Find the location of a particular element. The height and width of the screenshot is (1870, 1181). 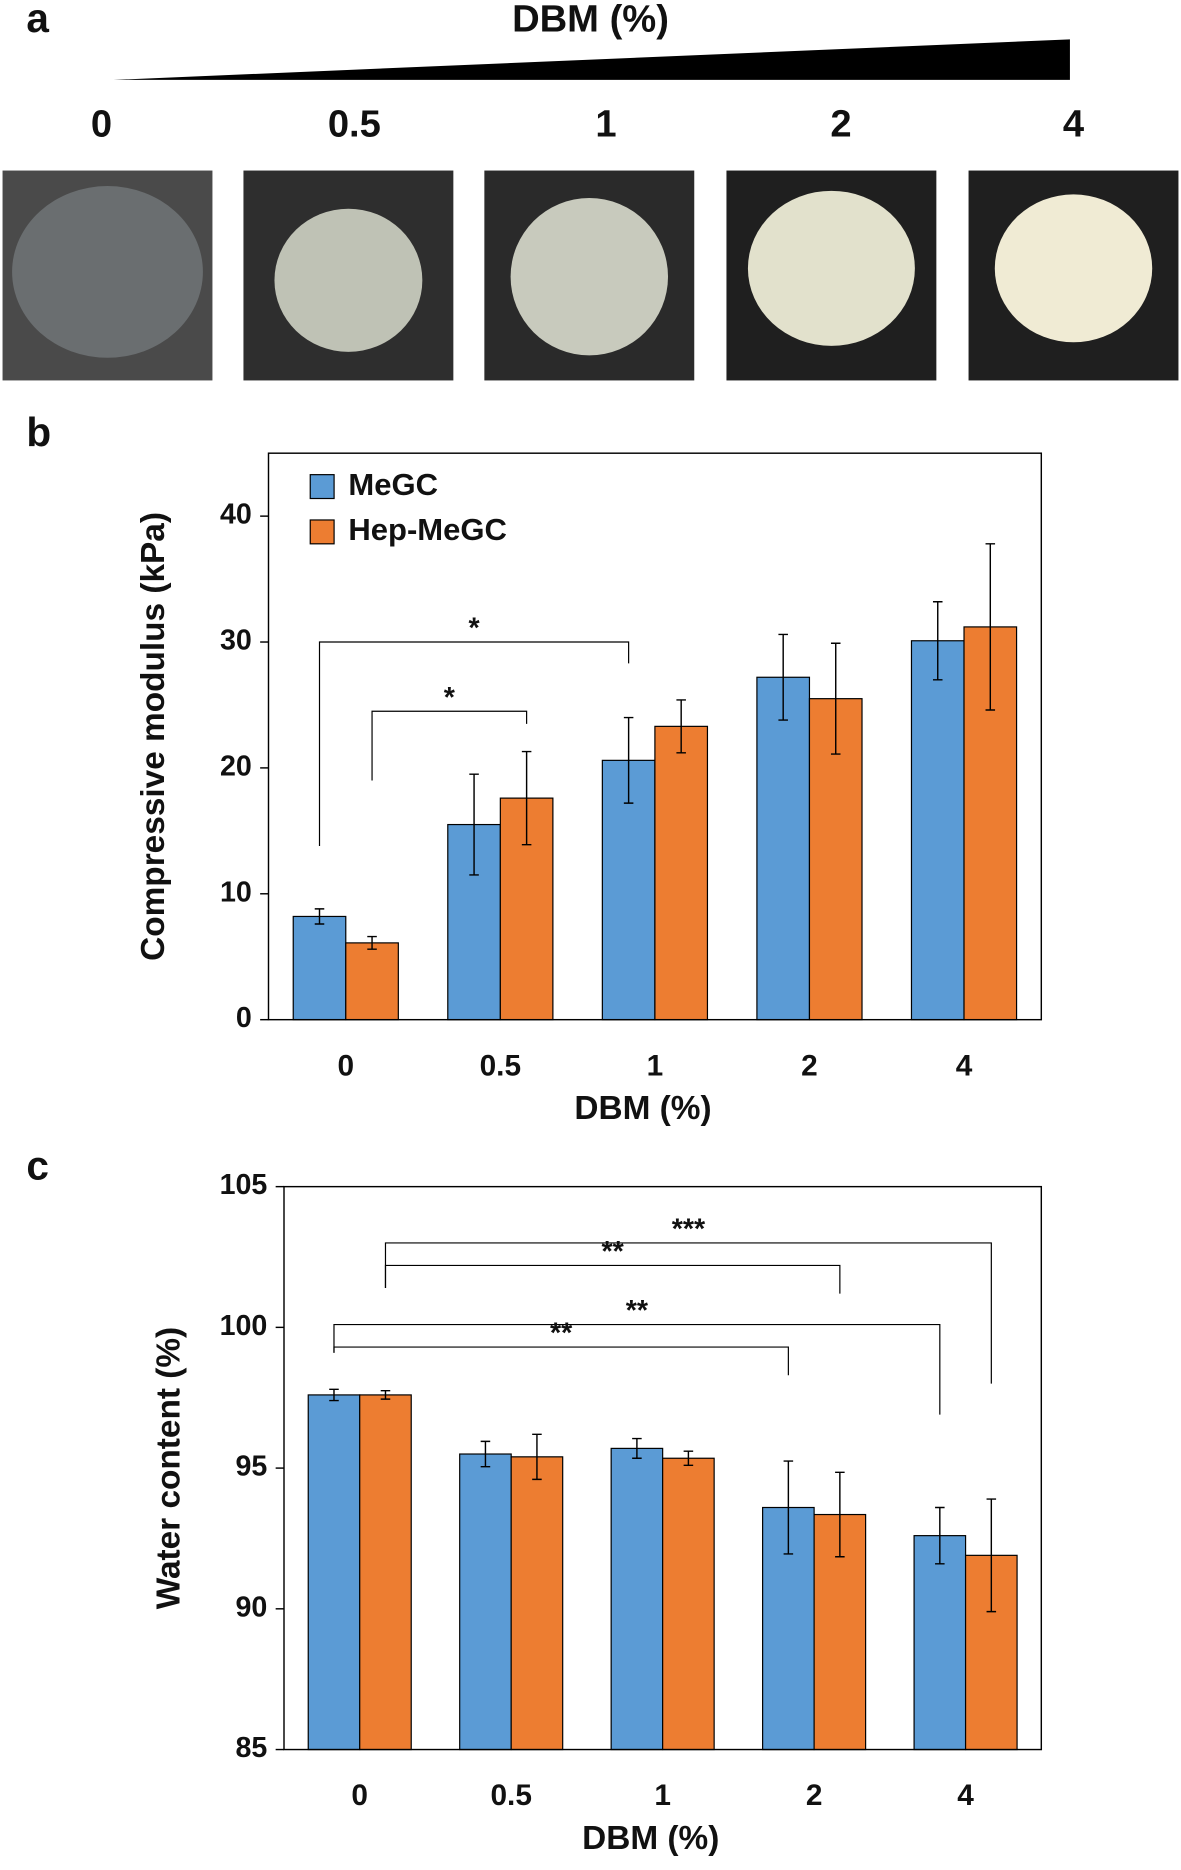

photo-label: 0.5 is located at coordinates (354, 123).